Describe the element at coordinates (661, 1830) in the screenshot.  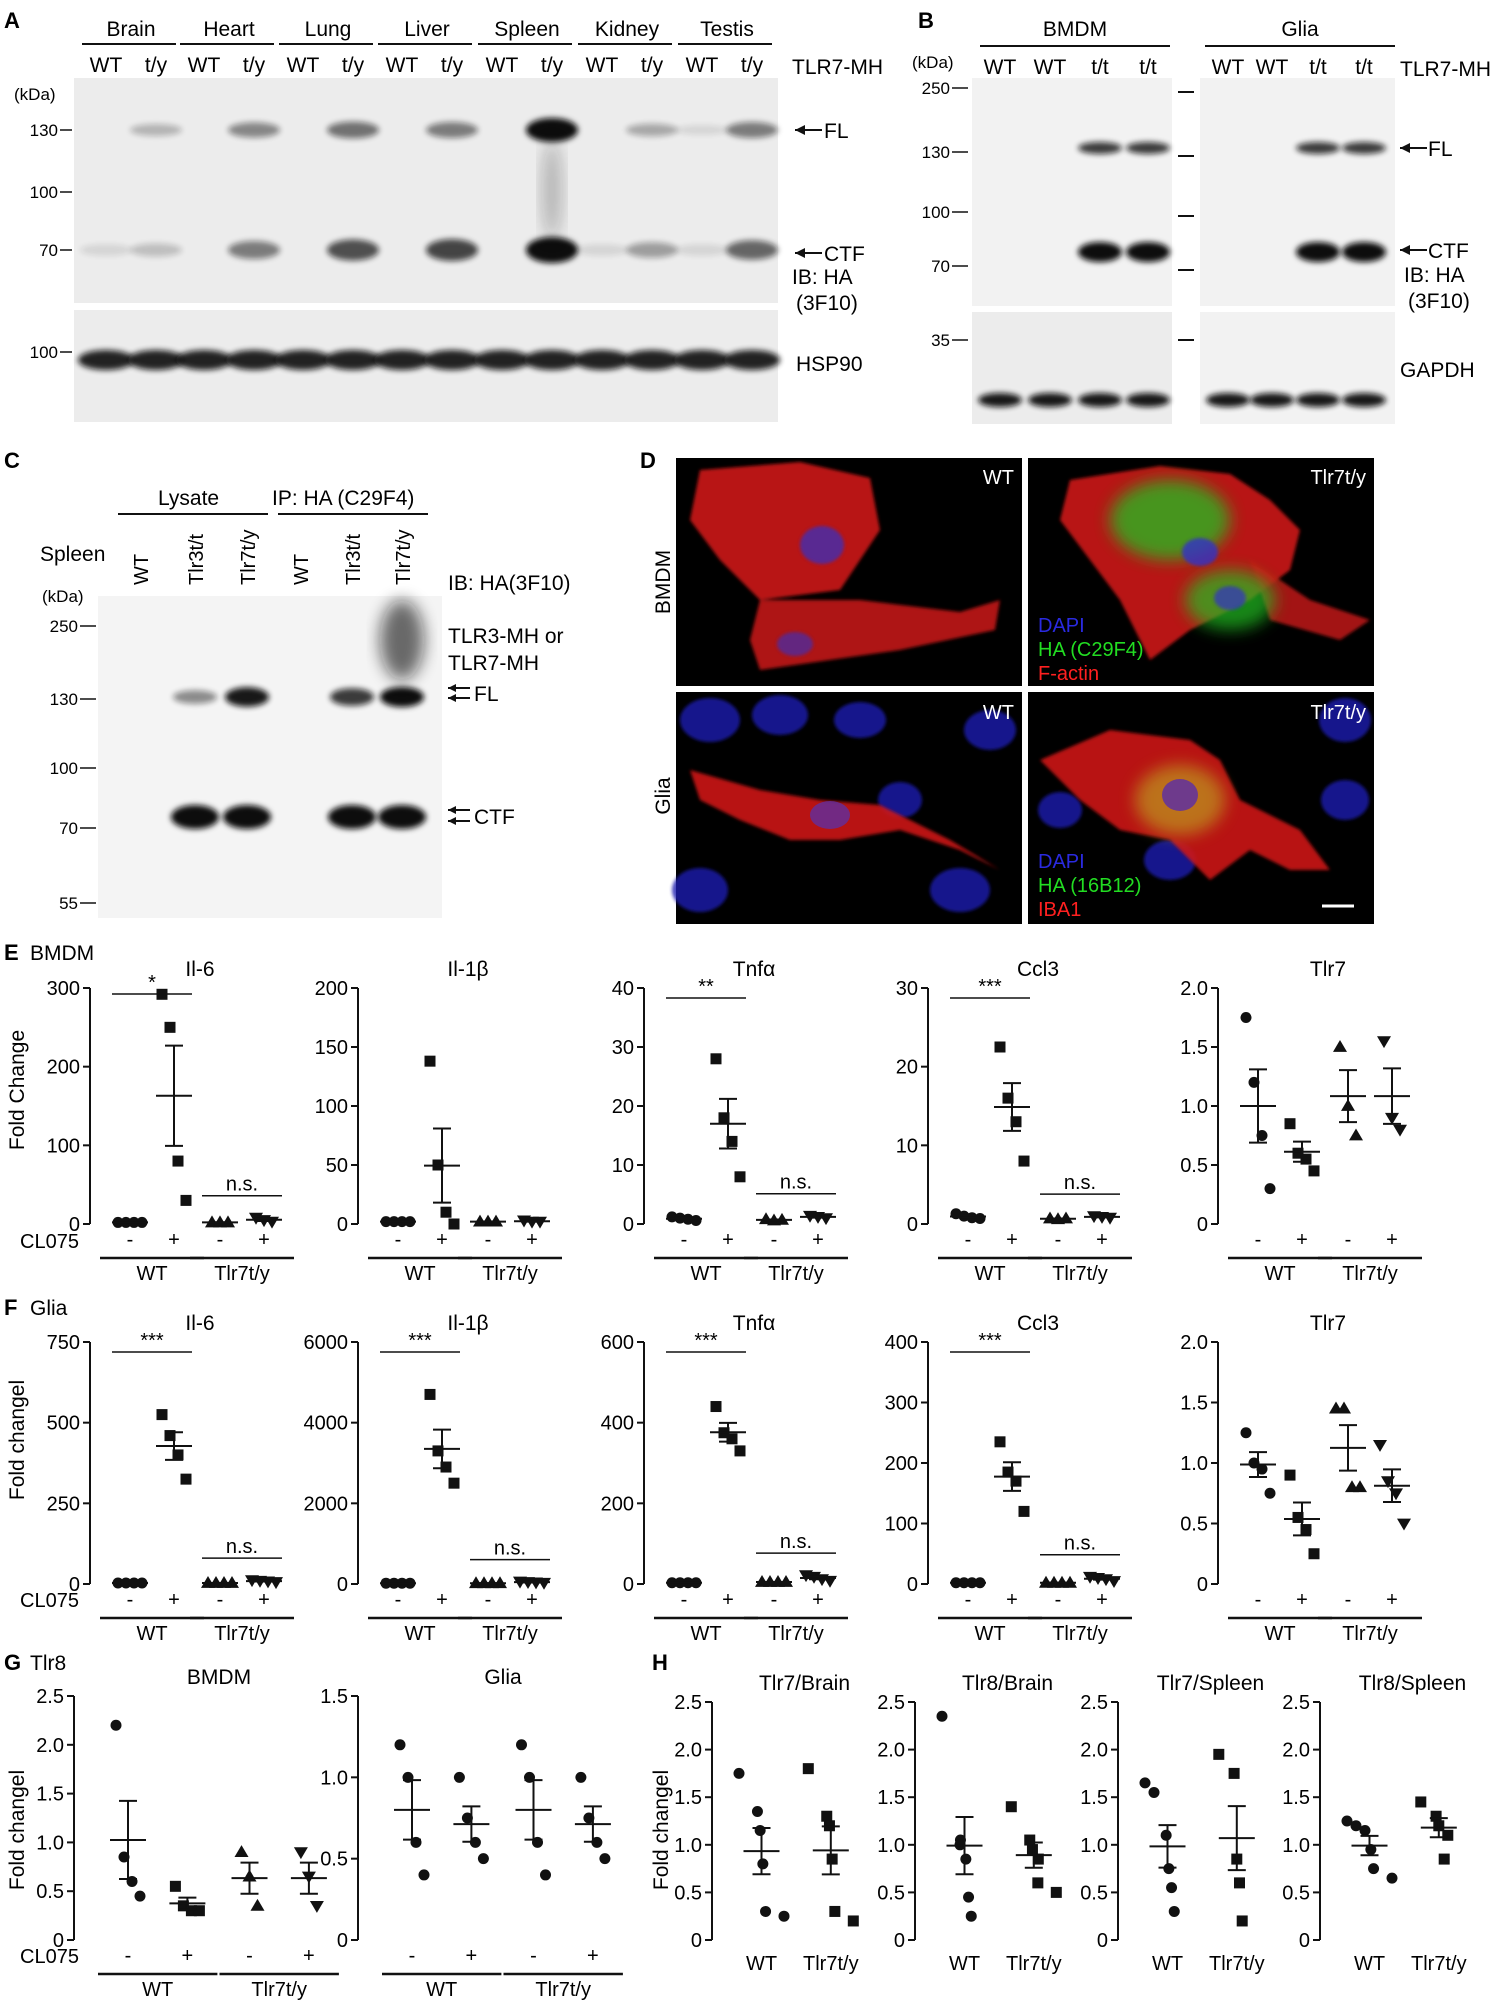
I see `ylabel-h: Fold changel` at that location.